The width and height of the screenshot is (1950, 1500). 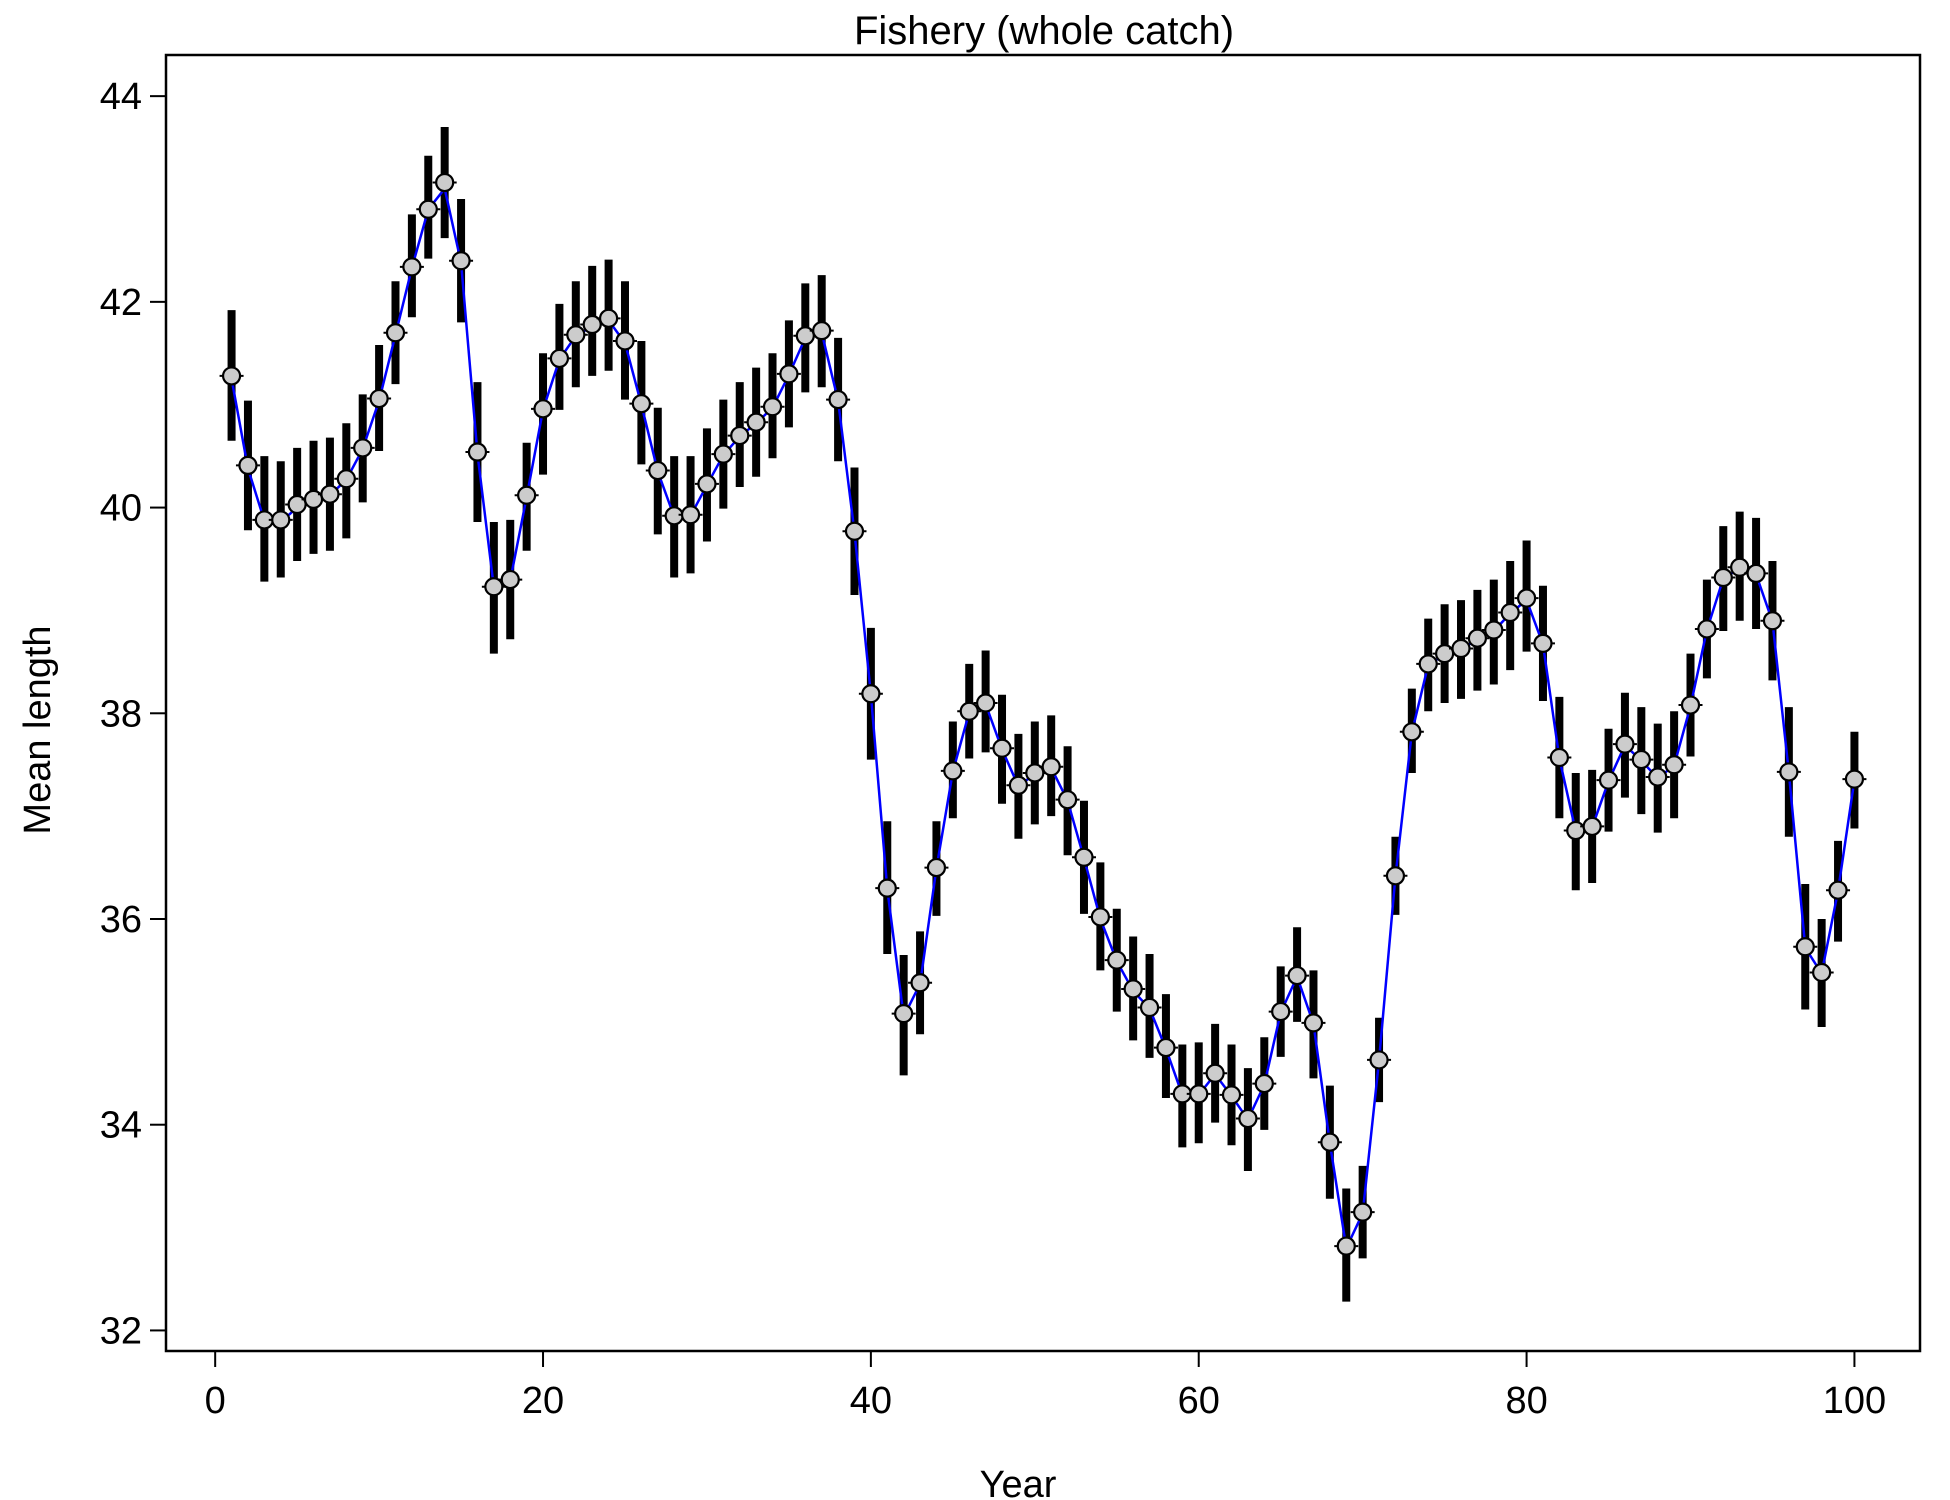 What do you see at coordinates (871, 1401) in the screenshot?
I see `x-tick-label: 40` at bounding box center [871, 1401].